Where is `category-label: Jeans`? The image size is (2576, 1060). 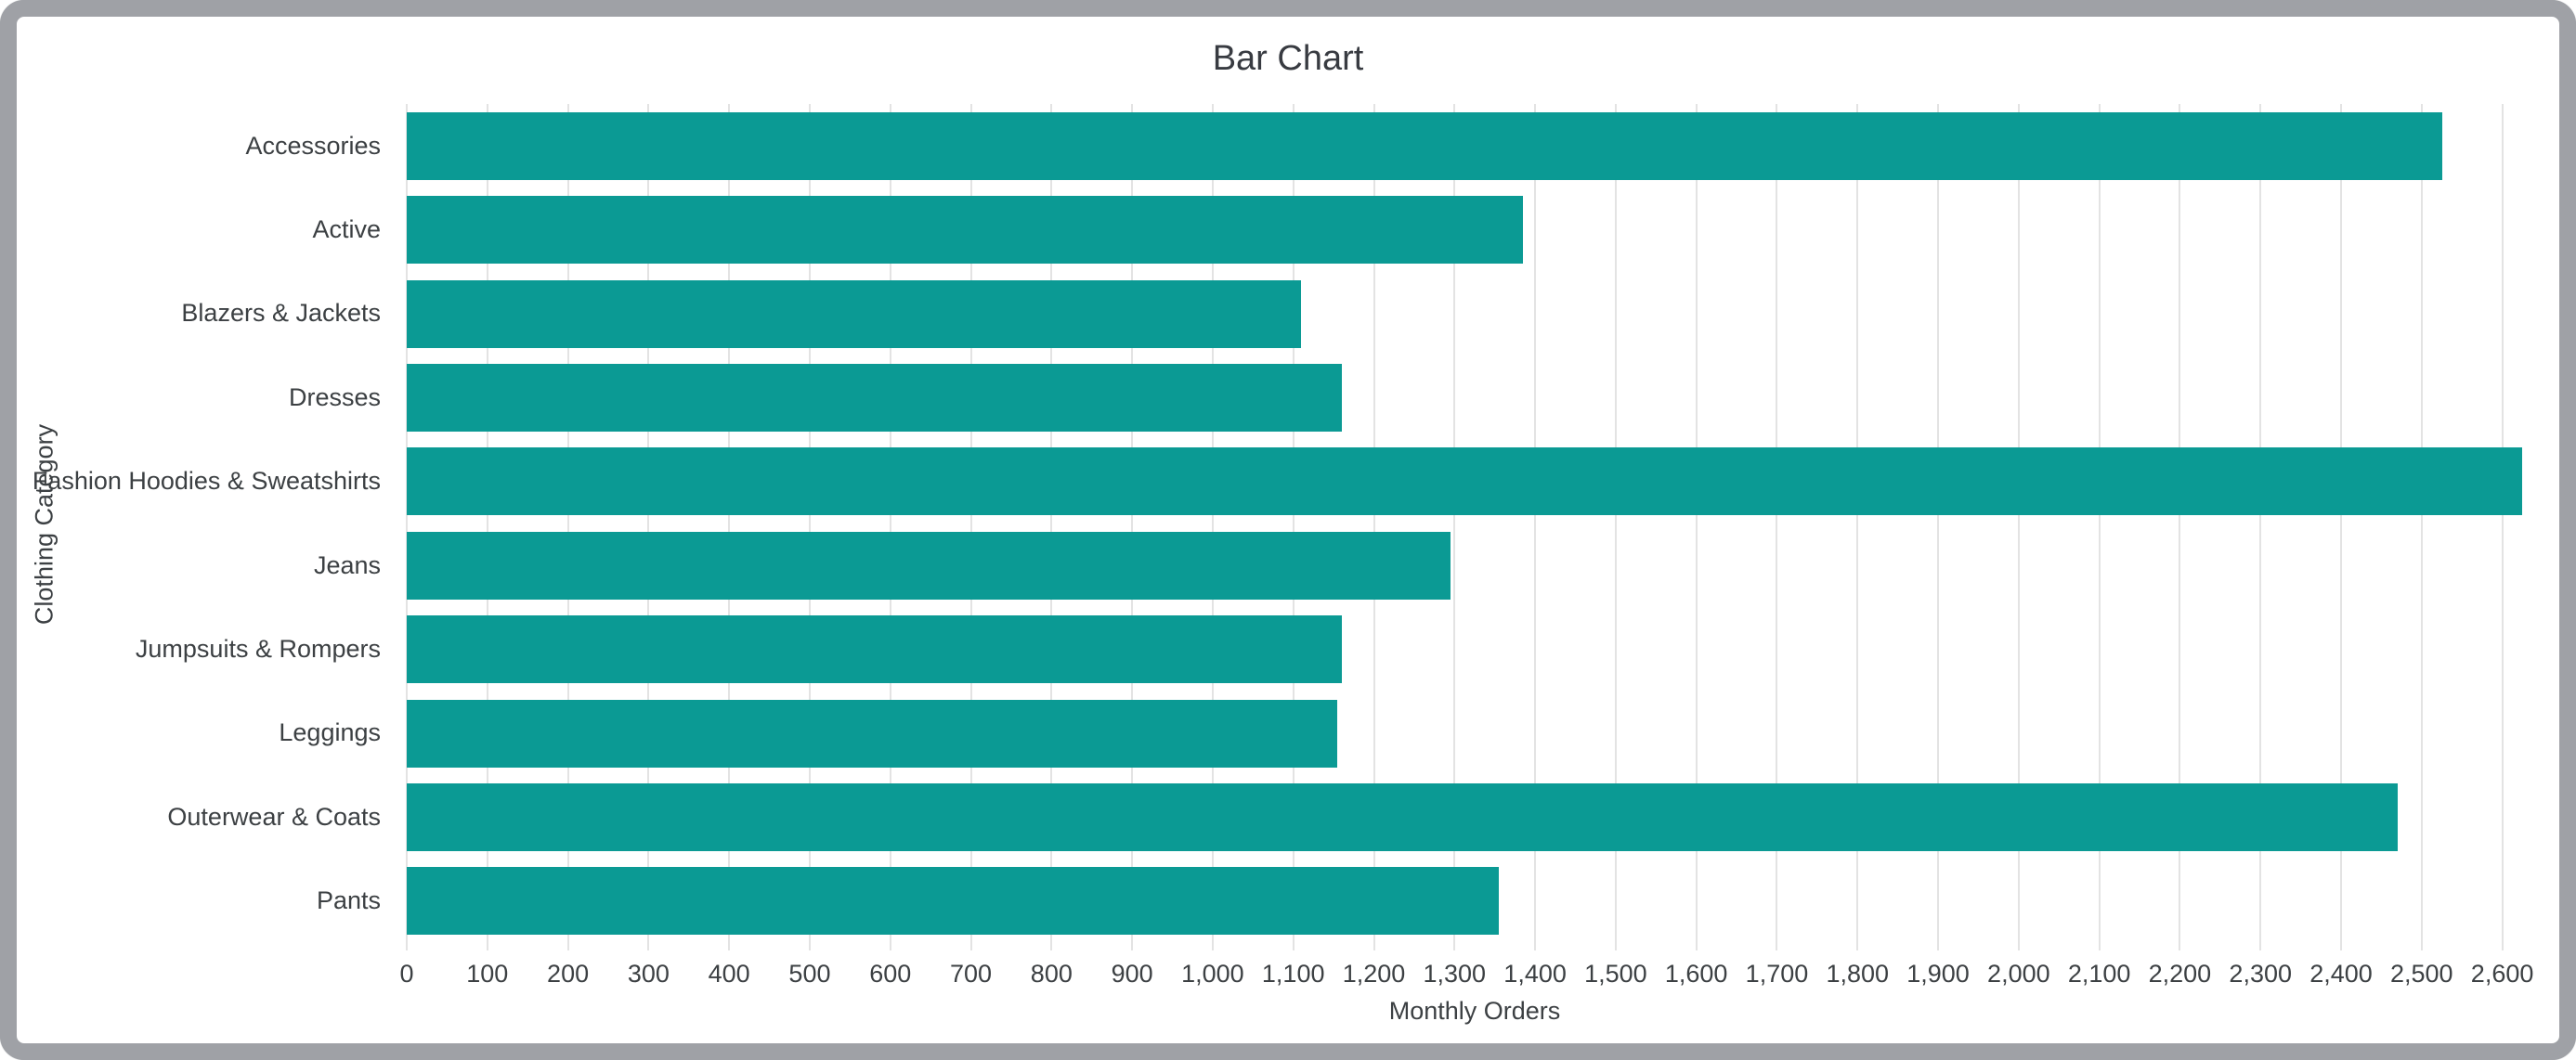 category-label: Jeans is located at coordinates (347, 565).